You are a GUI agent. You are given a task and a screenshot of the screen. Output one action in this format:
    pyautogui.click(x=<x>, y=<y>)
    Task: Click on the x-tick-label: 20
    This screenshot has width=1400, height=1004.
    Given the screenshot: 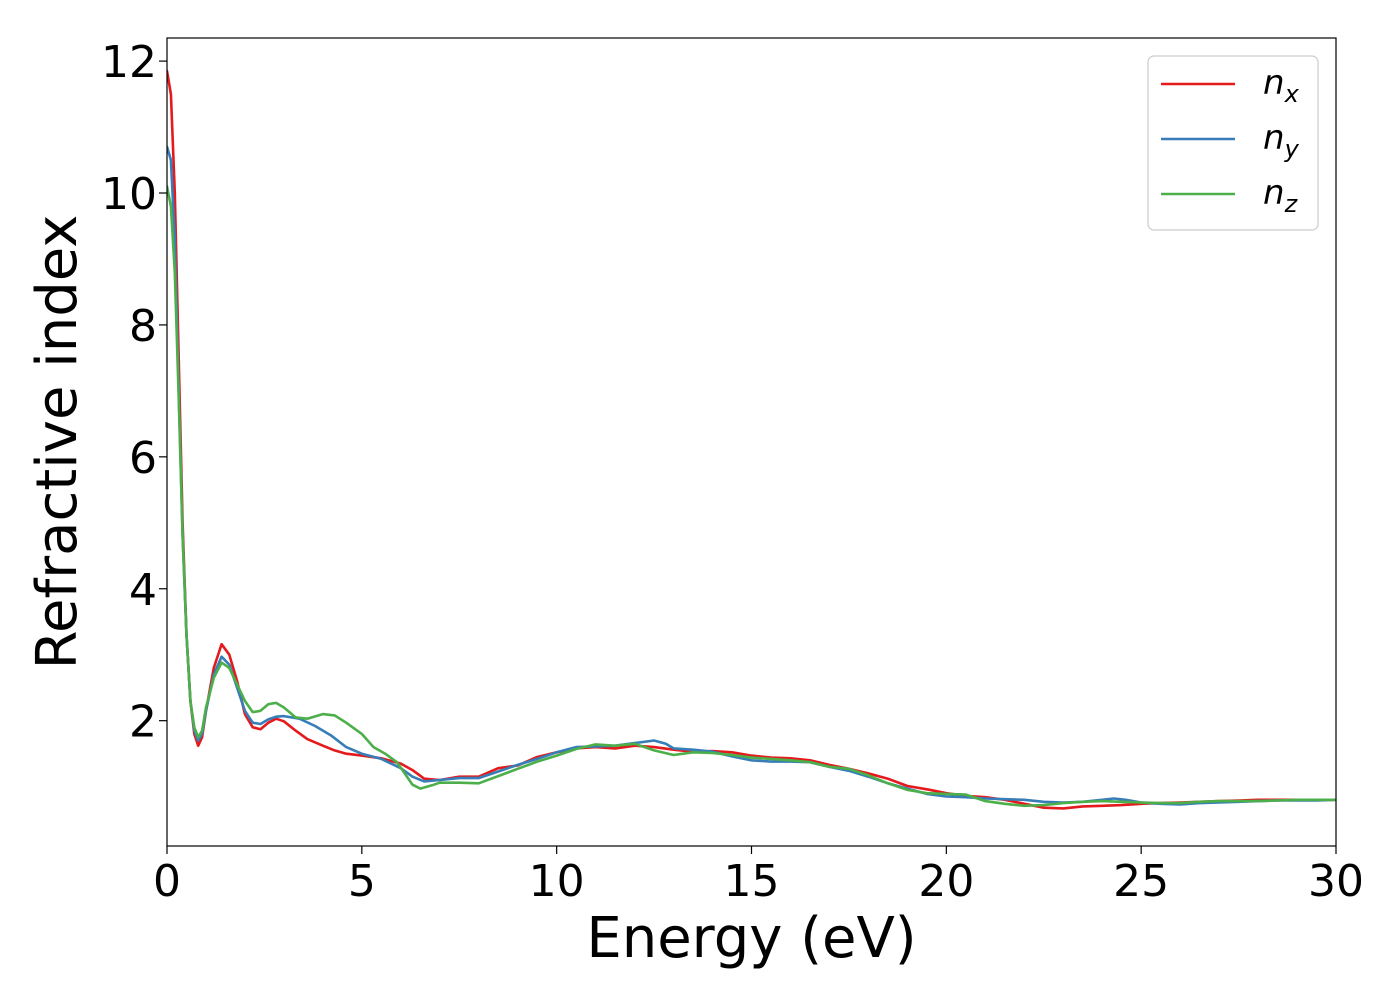 What is the action you would take?
    pyautogui.click(x=946, y=881)
    